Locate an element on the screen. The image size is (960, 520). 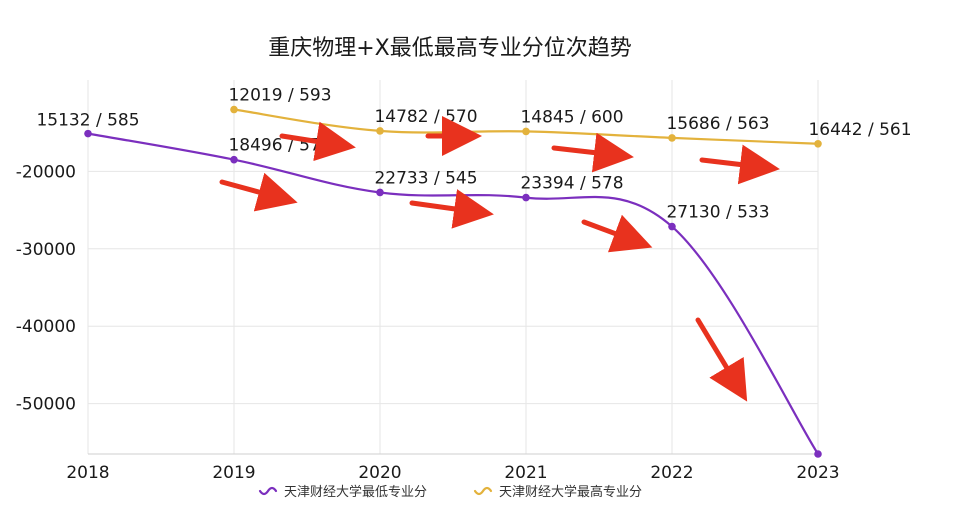
legend: 天津财经大学最低专业分 天津财经大学最高专业分 is located at coordinates (450, 492).